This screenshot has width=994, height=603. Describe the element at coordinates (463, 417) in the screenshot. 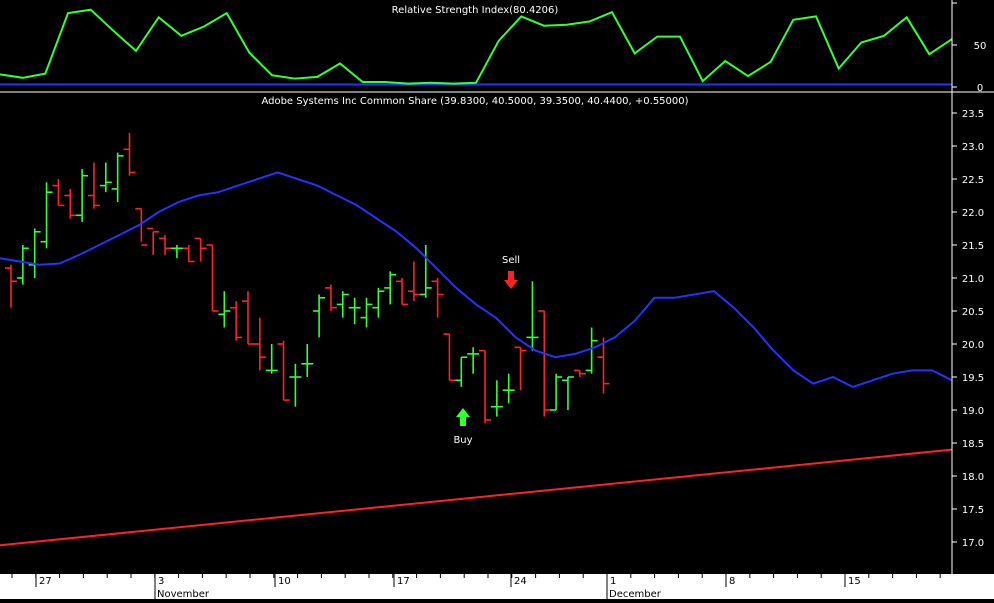

I see `buy-arrow-icon` at that location.